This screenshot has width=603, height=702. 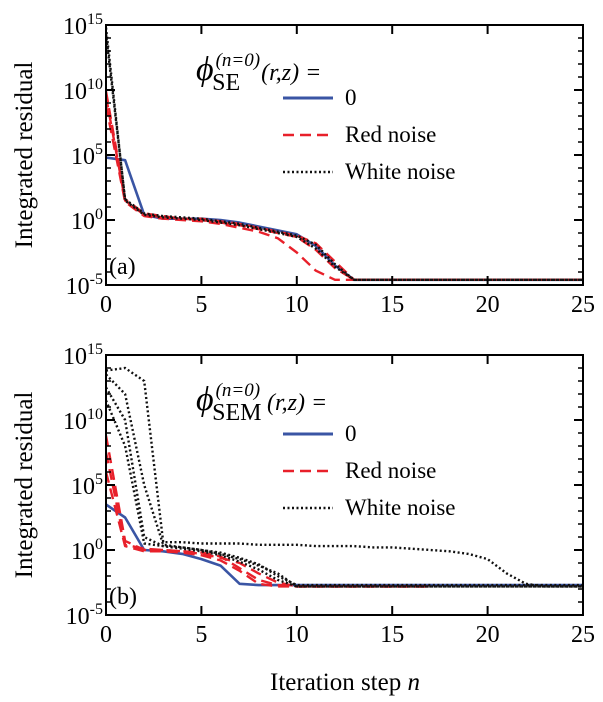 What do you see at coordinates (123, 597) in the screenshot?
I see `panel-b-panel-label: (b)` at bounding box center [123, 597].